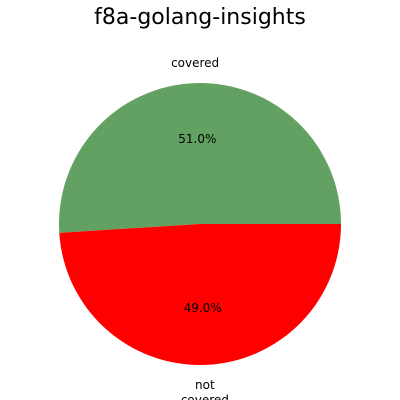 The image size is (400, 400). What do you see at coordinates (203, 308) in the screenshot?
I see `pie-pct-label: 49.0%` at bounding box center [203, 308].